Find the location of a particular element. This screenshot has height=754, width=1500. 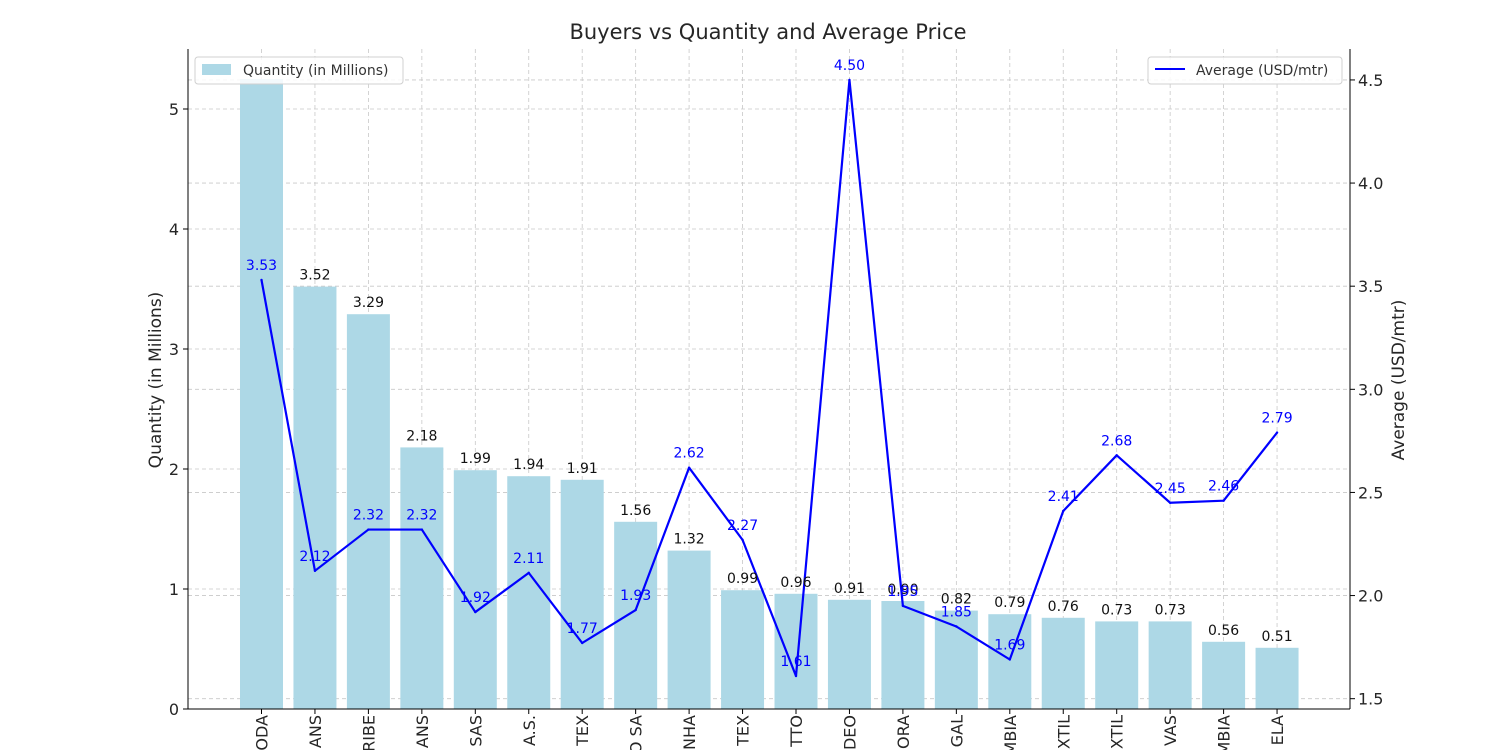

bar-value-label: 1.32 is located at coordinates (689, 540).